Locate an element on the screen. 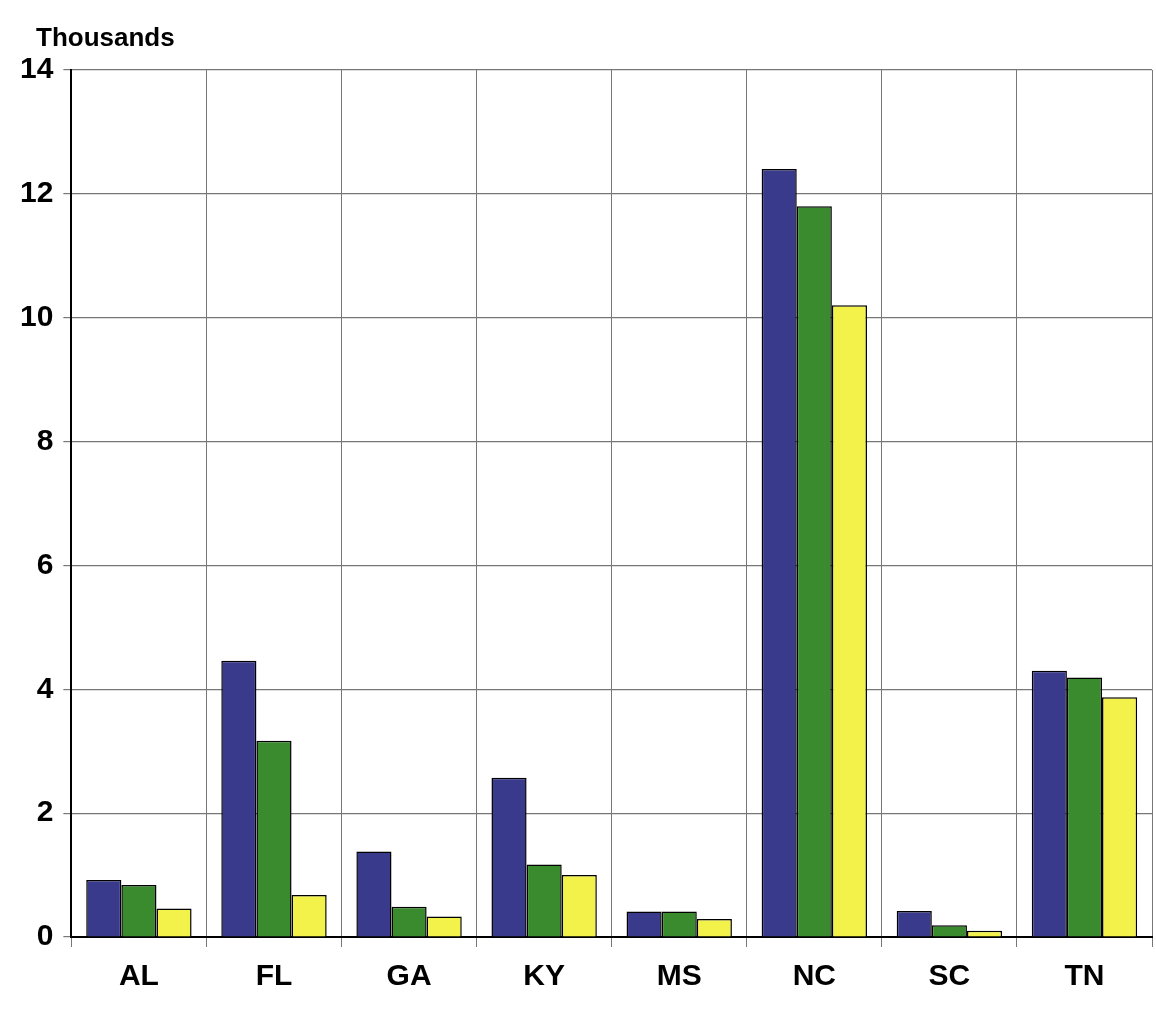 This screenshot has height=1017, width=1156. y-tick-label: 4 is located at coordinates (45, 687).